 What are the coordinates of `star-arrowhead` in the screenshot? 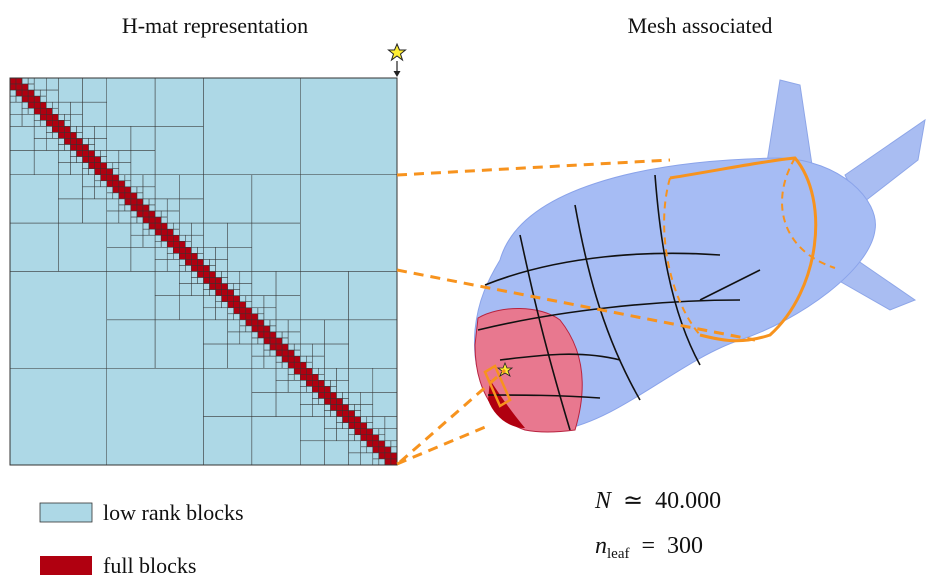 It's located at (397, 74).